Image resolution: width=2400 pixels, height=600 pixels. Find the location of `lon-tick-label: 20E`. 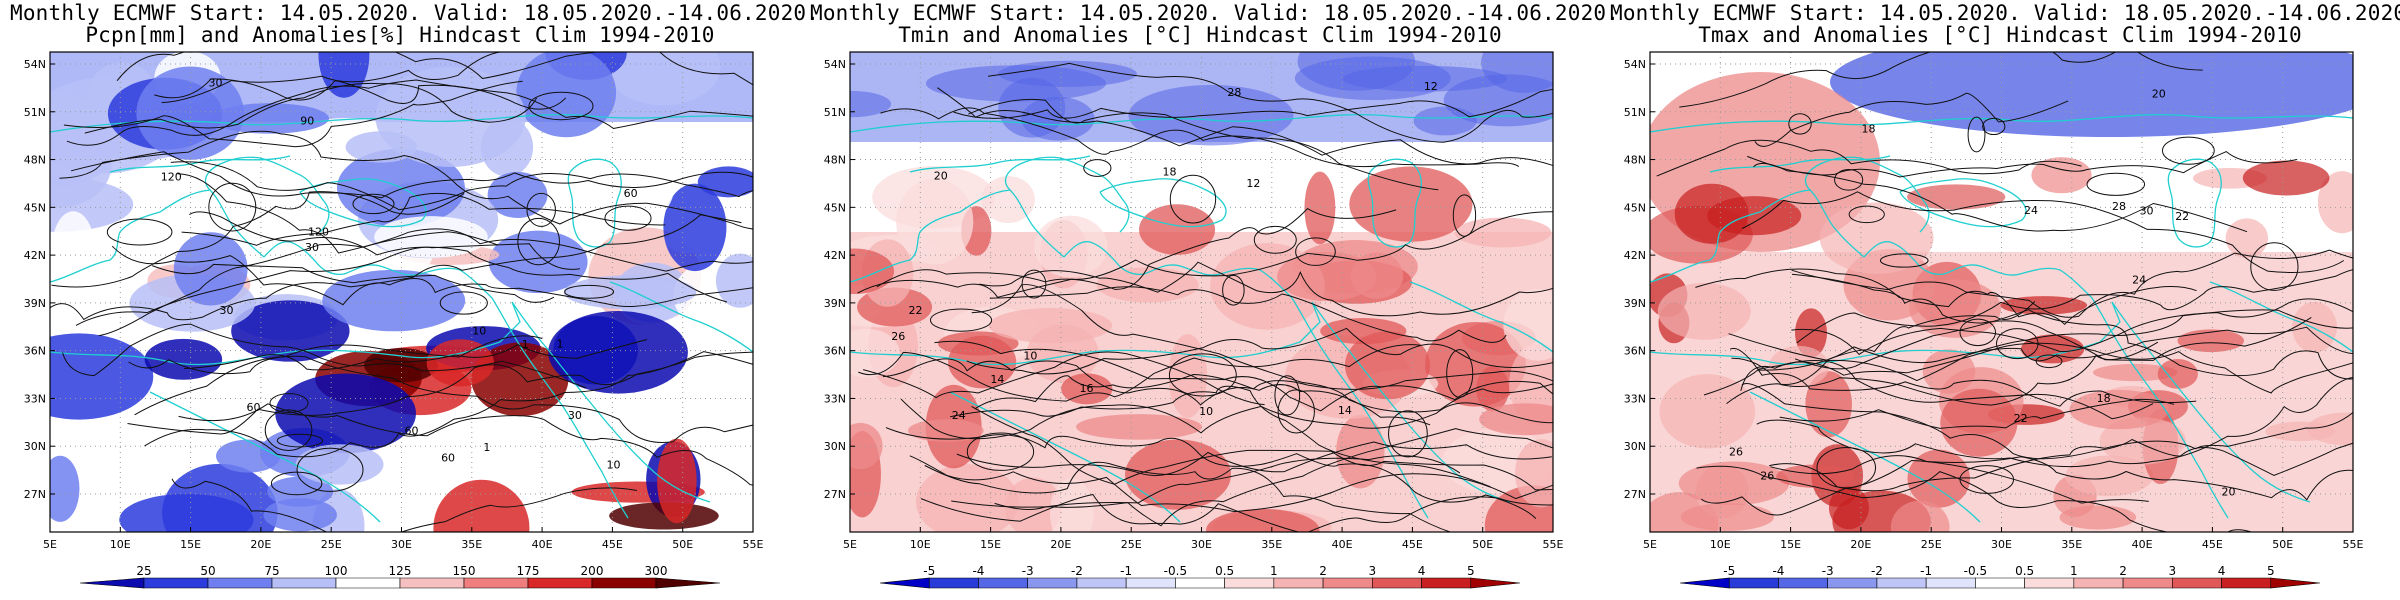

lon-tick-label: 20E is located at coordinates (1860, 544).